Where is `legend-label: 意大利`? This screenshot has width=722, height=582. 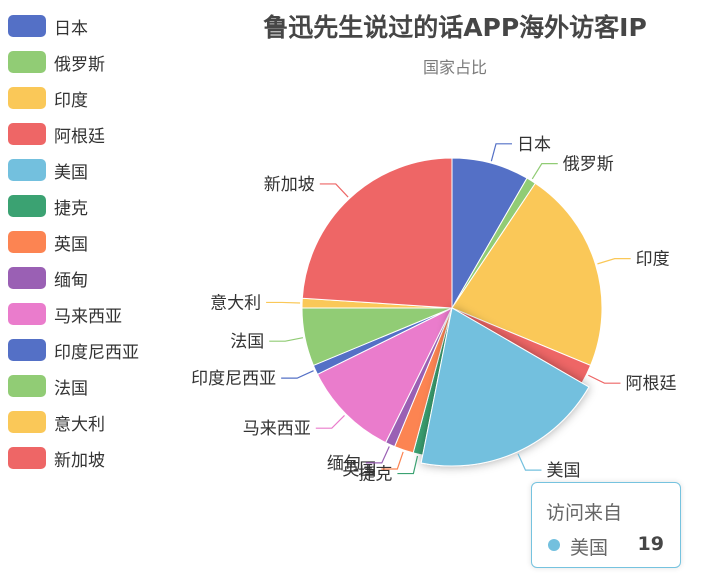
legend-label: 意大利 is located at coordinates (79, 424).